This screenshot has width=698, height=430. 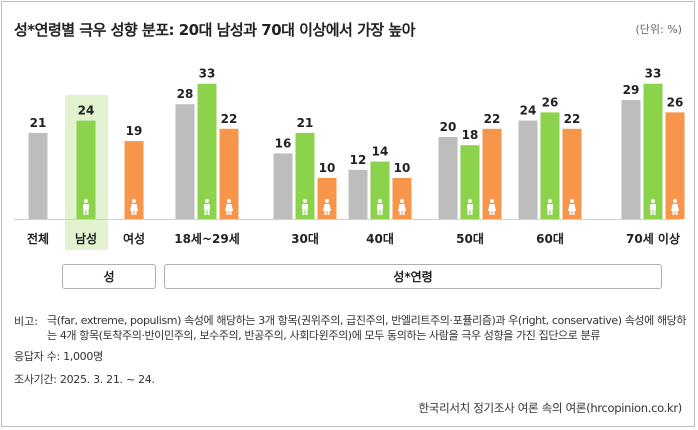 What do you see at coordinates (631, 90) in the screenshot?
I see `value-label-total-8: 29` at bounding box center [631, 90].